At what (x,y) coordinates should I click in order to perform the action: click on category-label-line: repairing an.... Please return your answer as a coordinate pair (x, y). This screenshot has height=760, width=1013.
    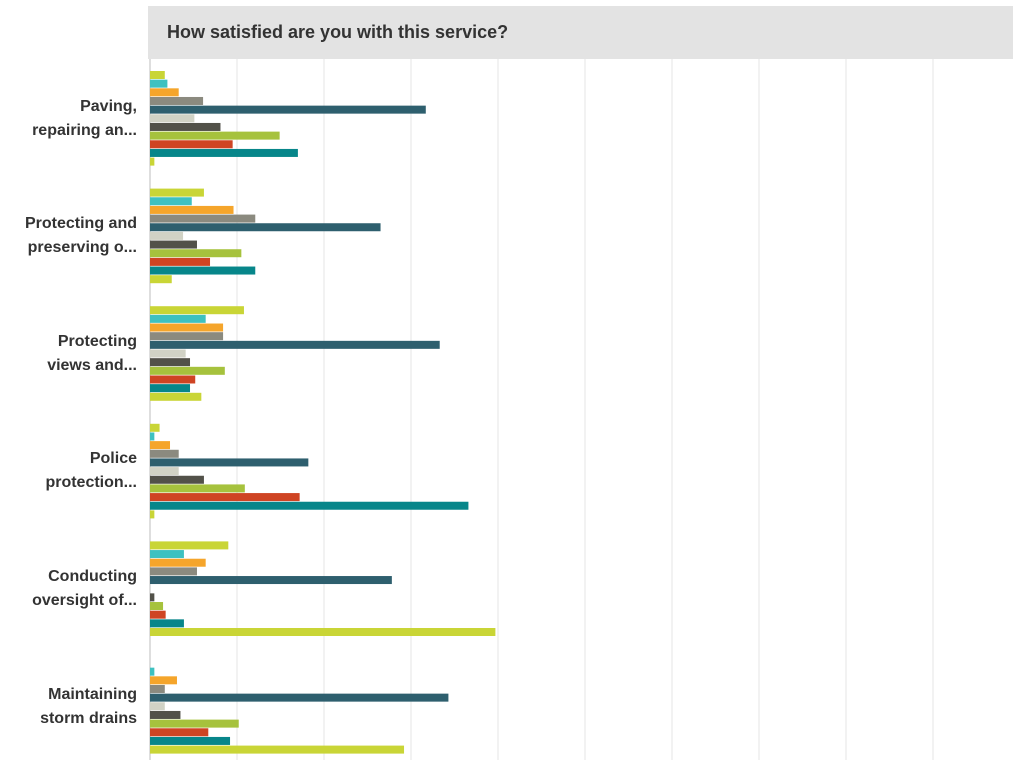
    Looking at the image, I should click on (84, 130).